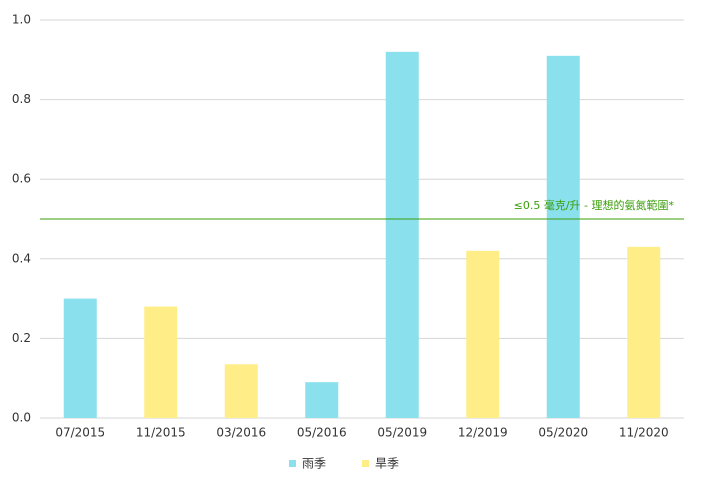 The width and height of the screenshot is (702, 498). What do you see at coordinates (483, 433) in the screenshot?
I see `x-tick-label: 12/2019` at bounding box center [483, 433].